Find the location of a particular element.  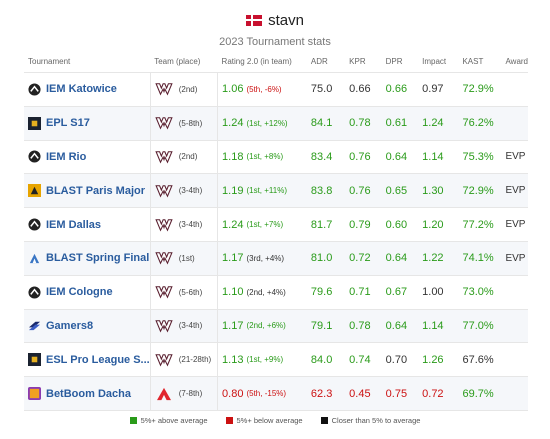

team-place: (2nd) is located at coordinates (188, 157).